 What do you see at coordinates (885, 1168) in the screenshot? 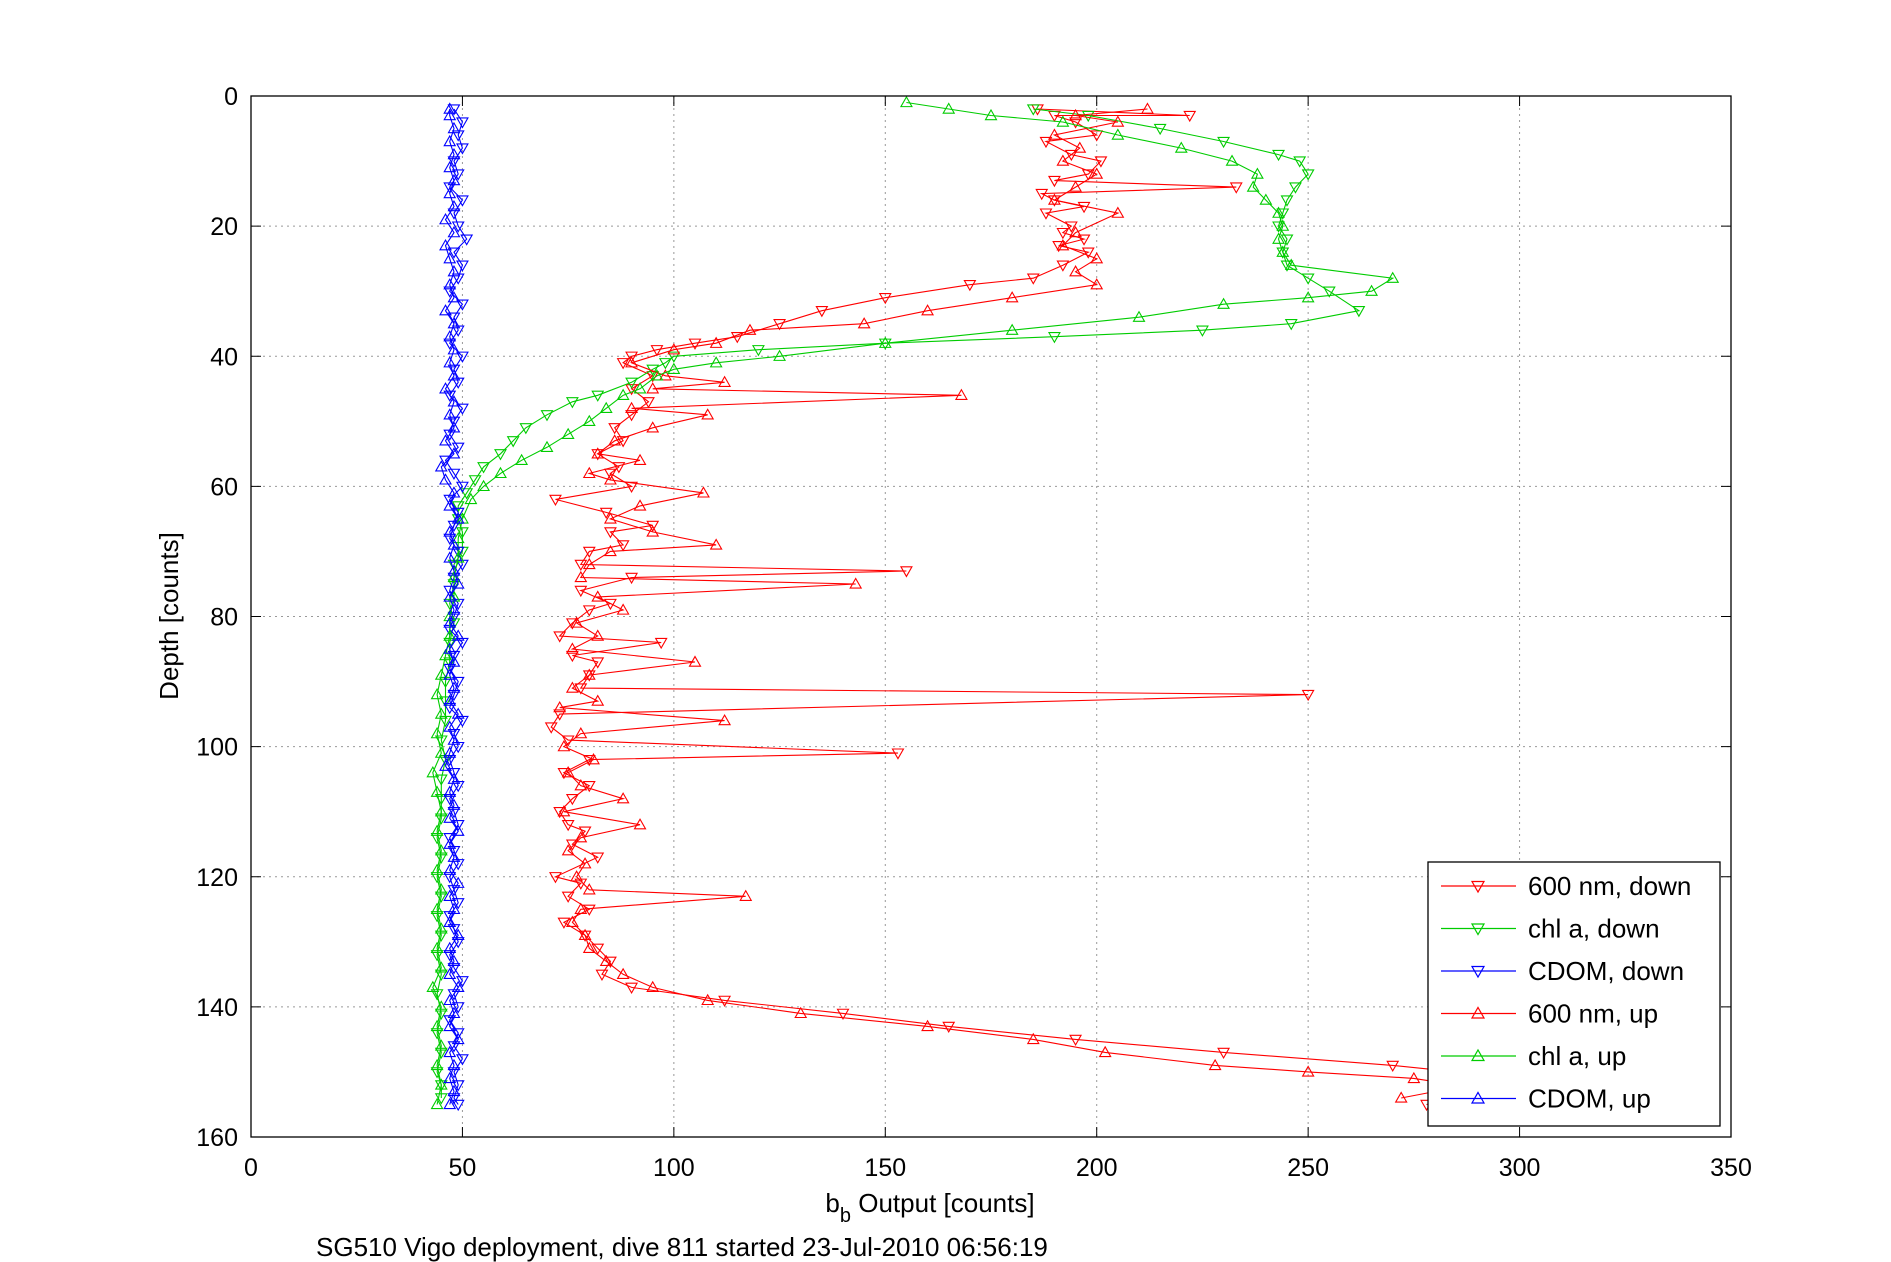
I see `x-tick-label: 150` at bounding box center [885, 1168].